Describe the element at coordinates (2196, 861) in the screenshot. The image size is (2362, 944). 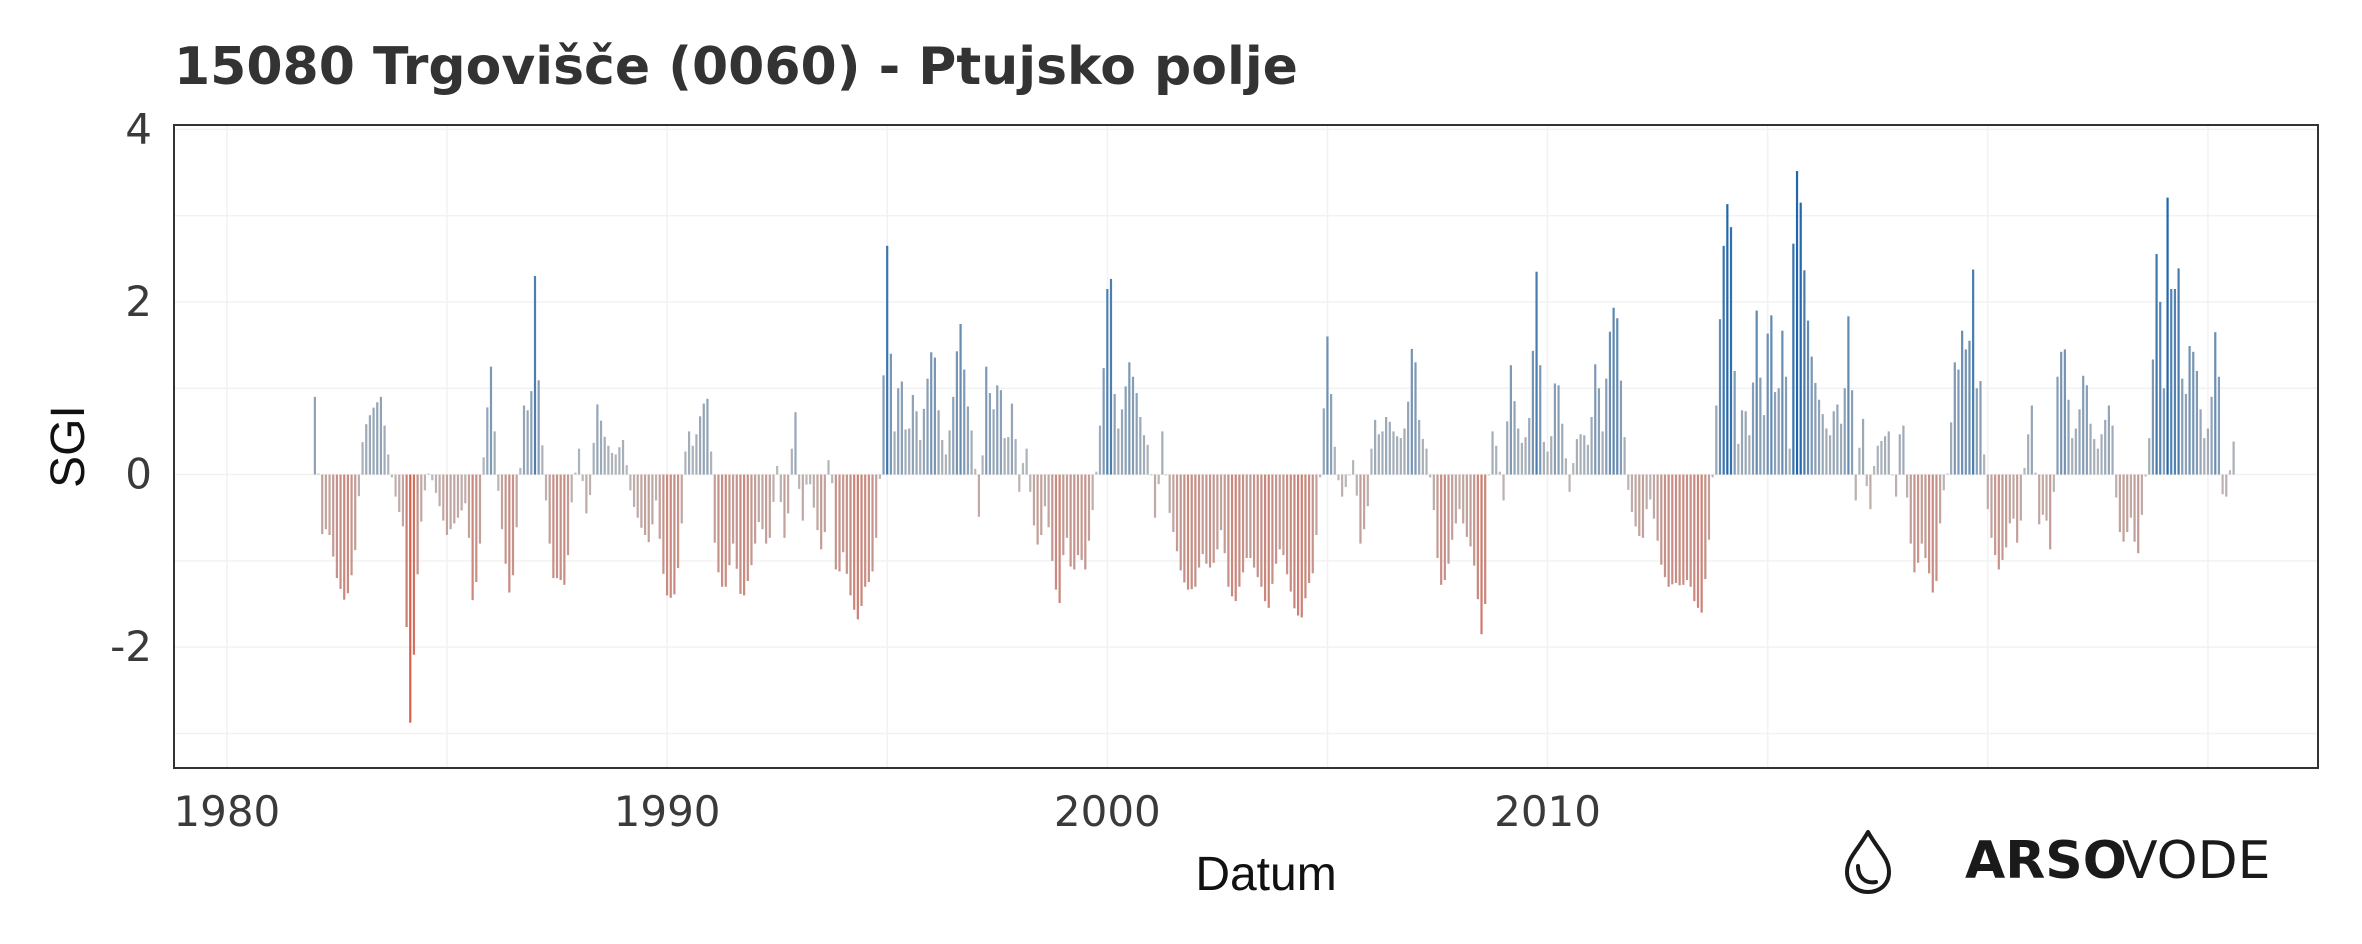
I see `logo-word-vode: VODE` at that location.